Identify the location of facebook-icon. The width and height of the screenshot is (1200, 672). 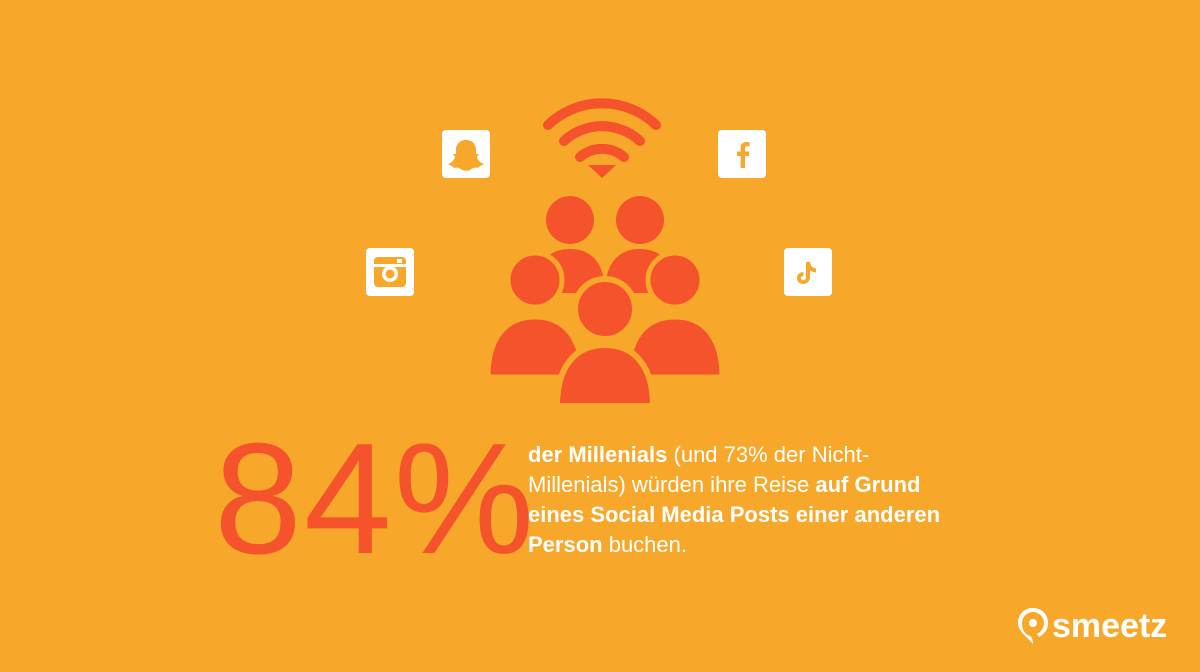
(742, 154).